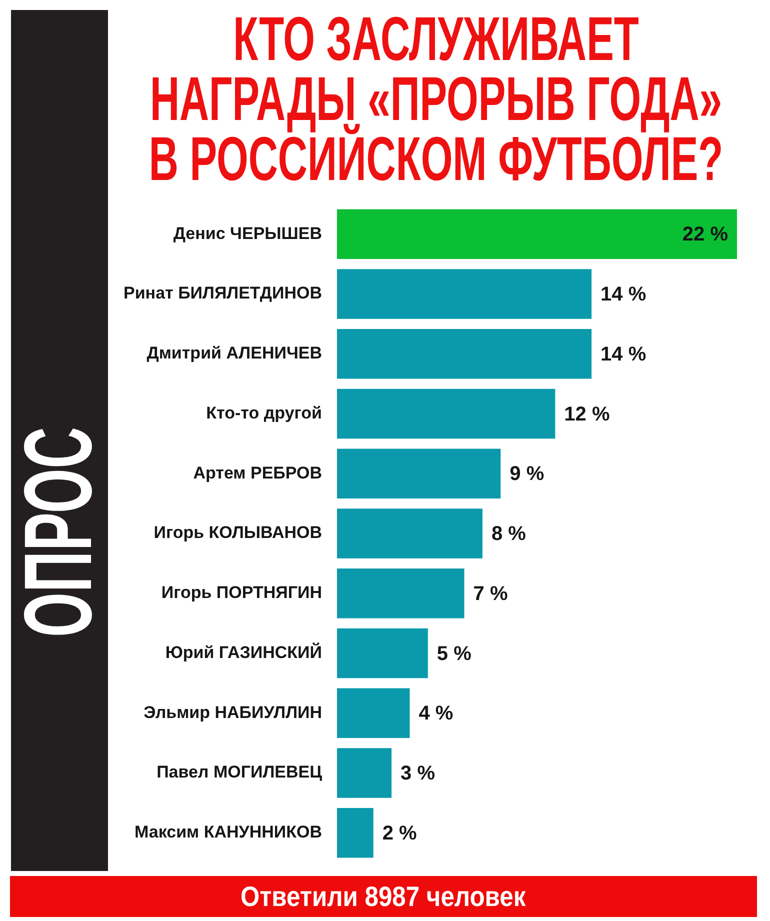 The image size is (770, 921). I want to click on data-label: 2 %, so click(400, 833).